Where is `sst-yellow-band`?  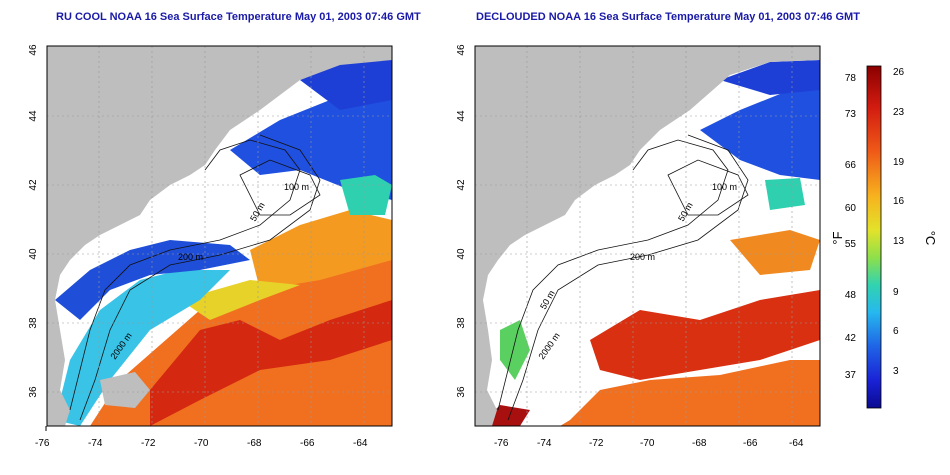
sst-yellow-band is located at coordinates (240, 300).